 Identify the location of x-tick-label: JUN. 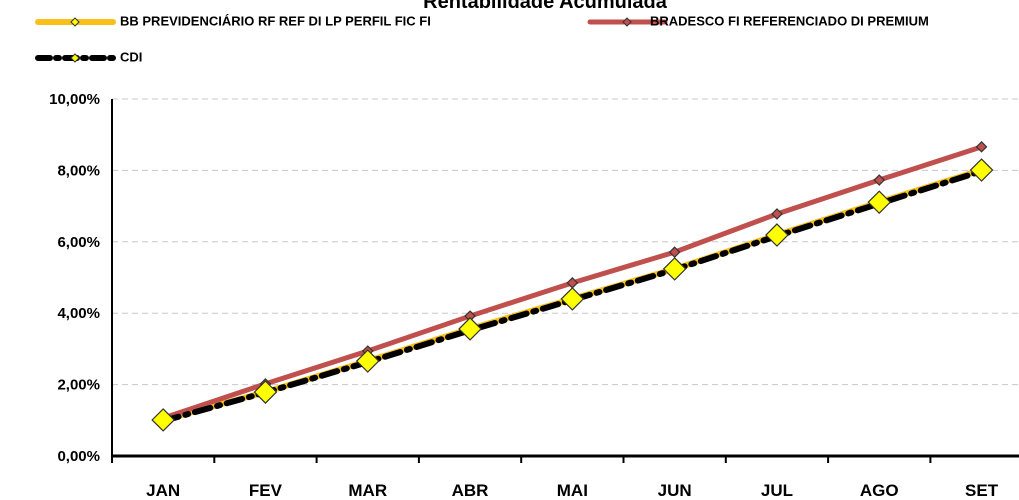
(675, 490).